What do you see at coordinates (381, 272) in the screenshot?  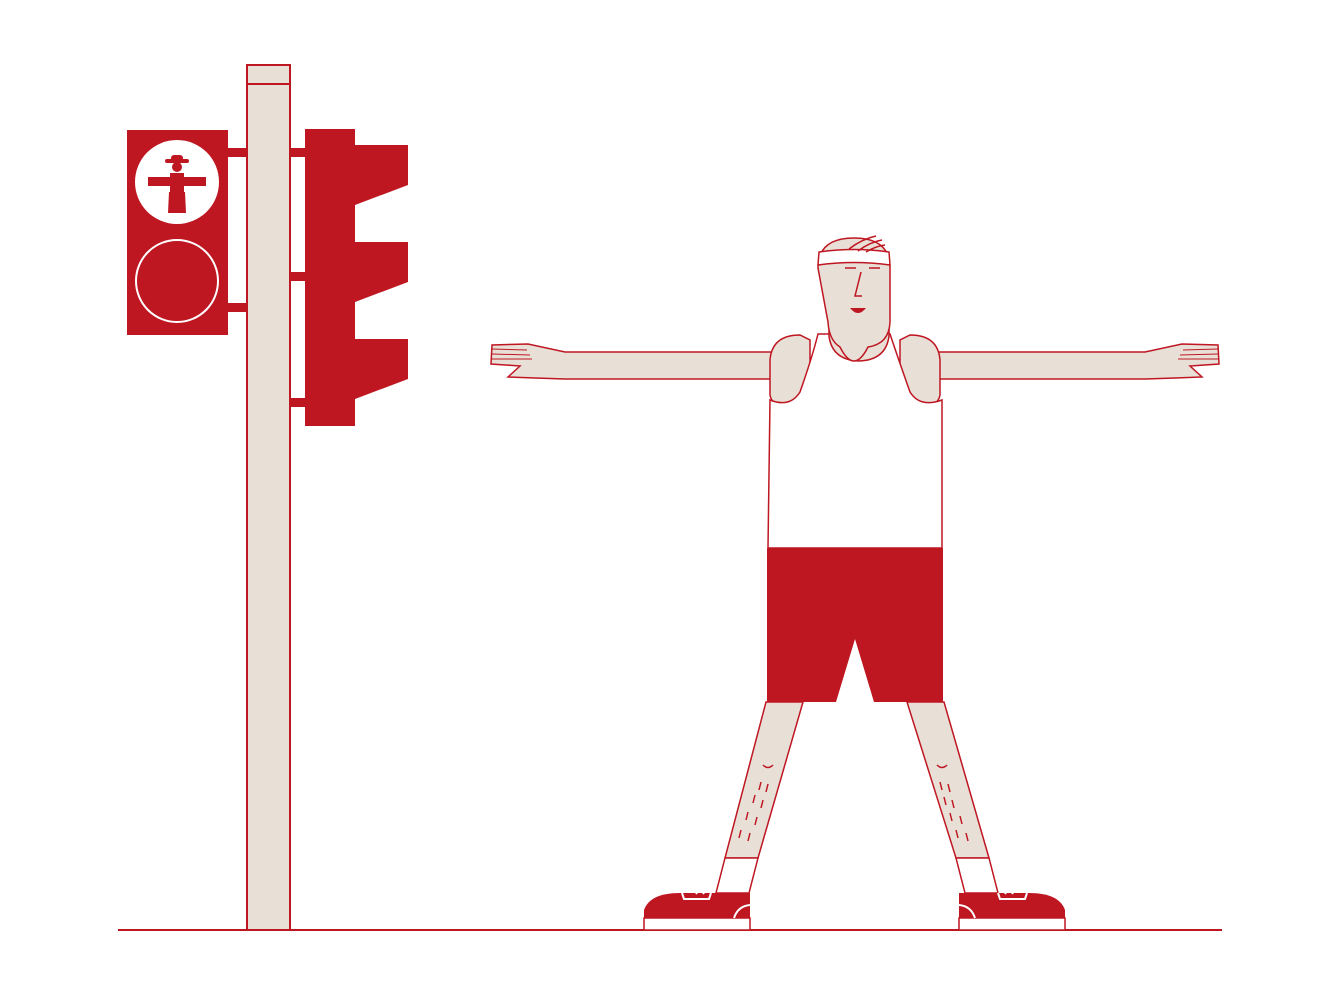 I see `signal-visor-middle` at bounding box center [381, 272].